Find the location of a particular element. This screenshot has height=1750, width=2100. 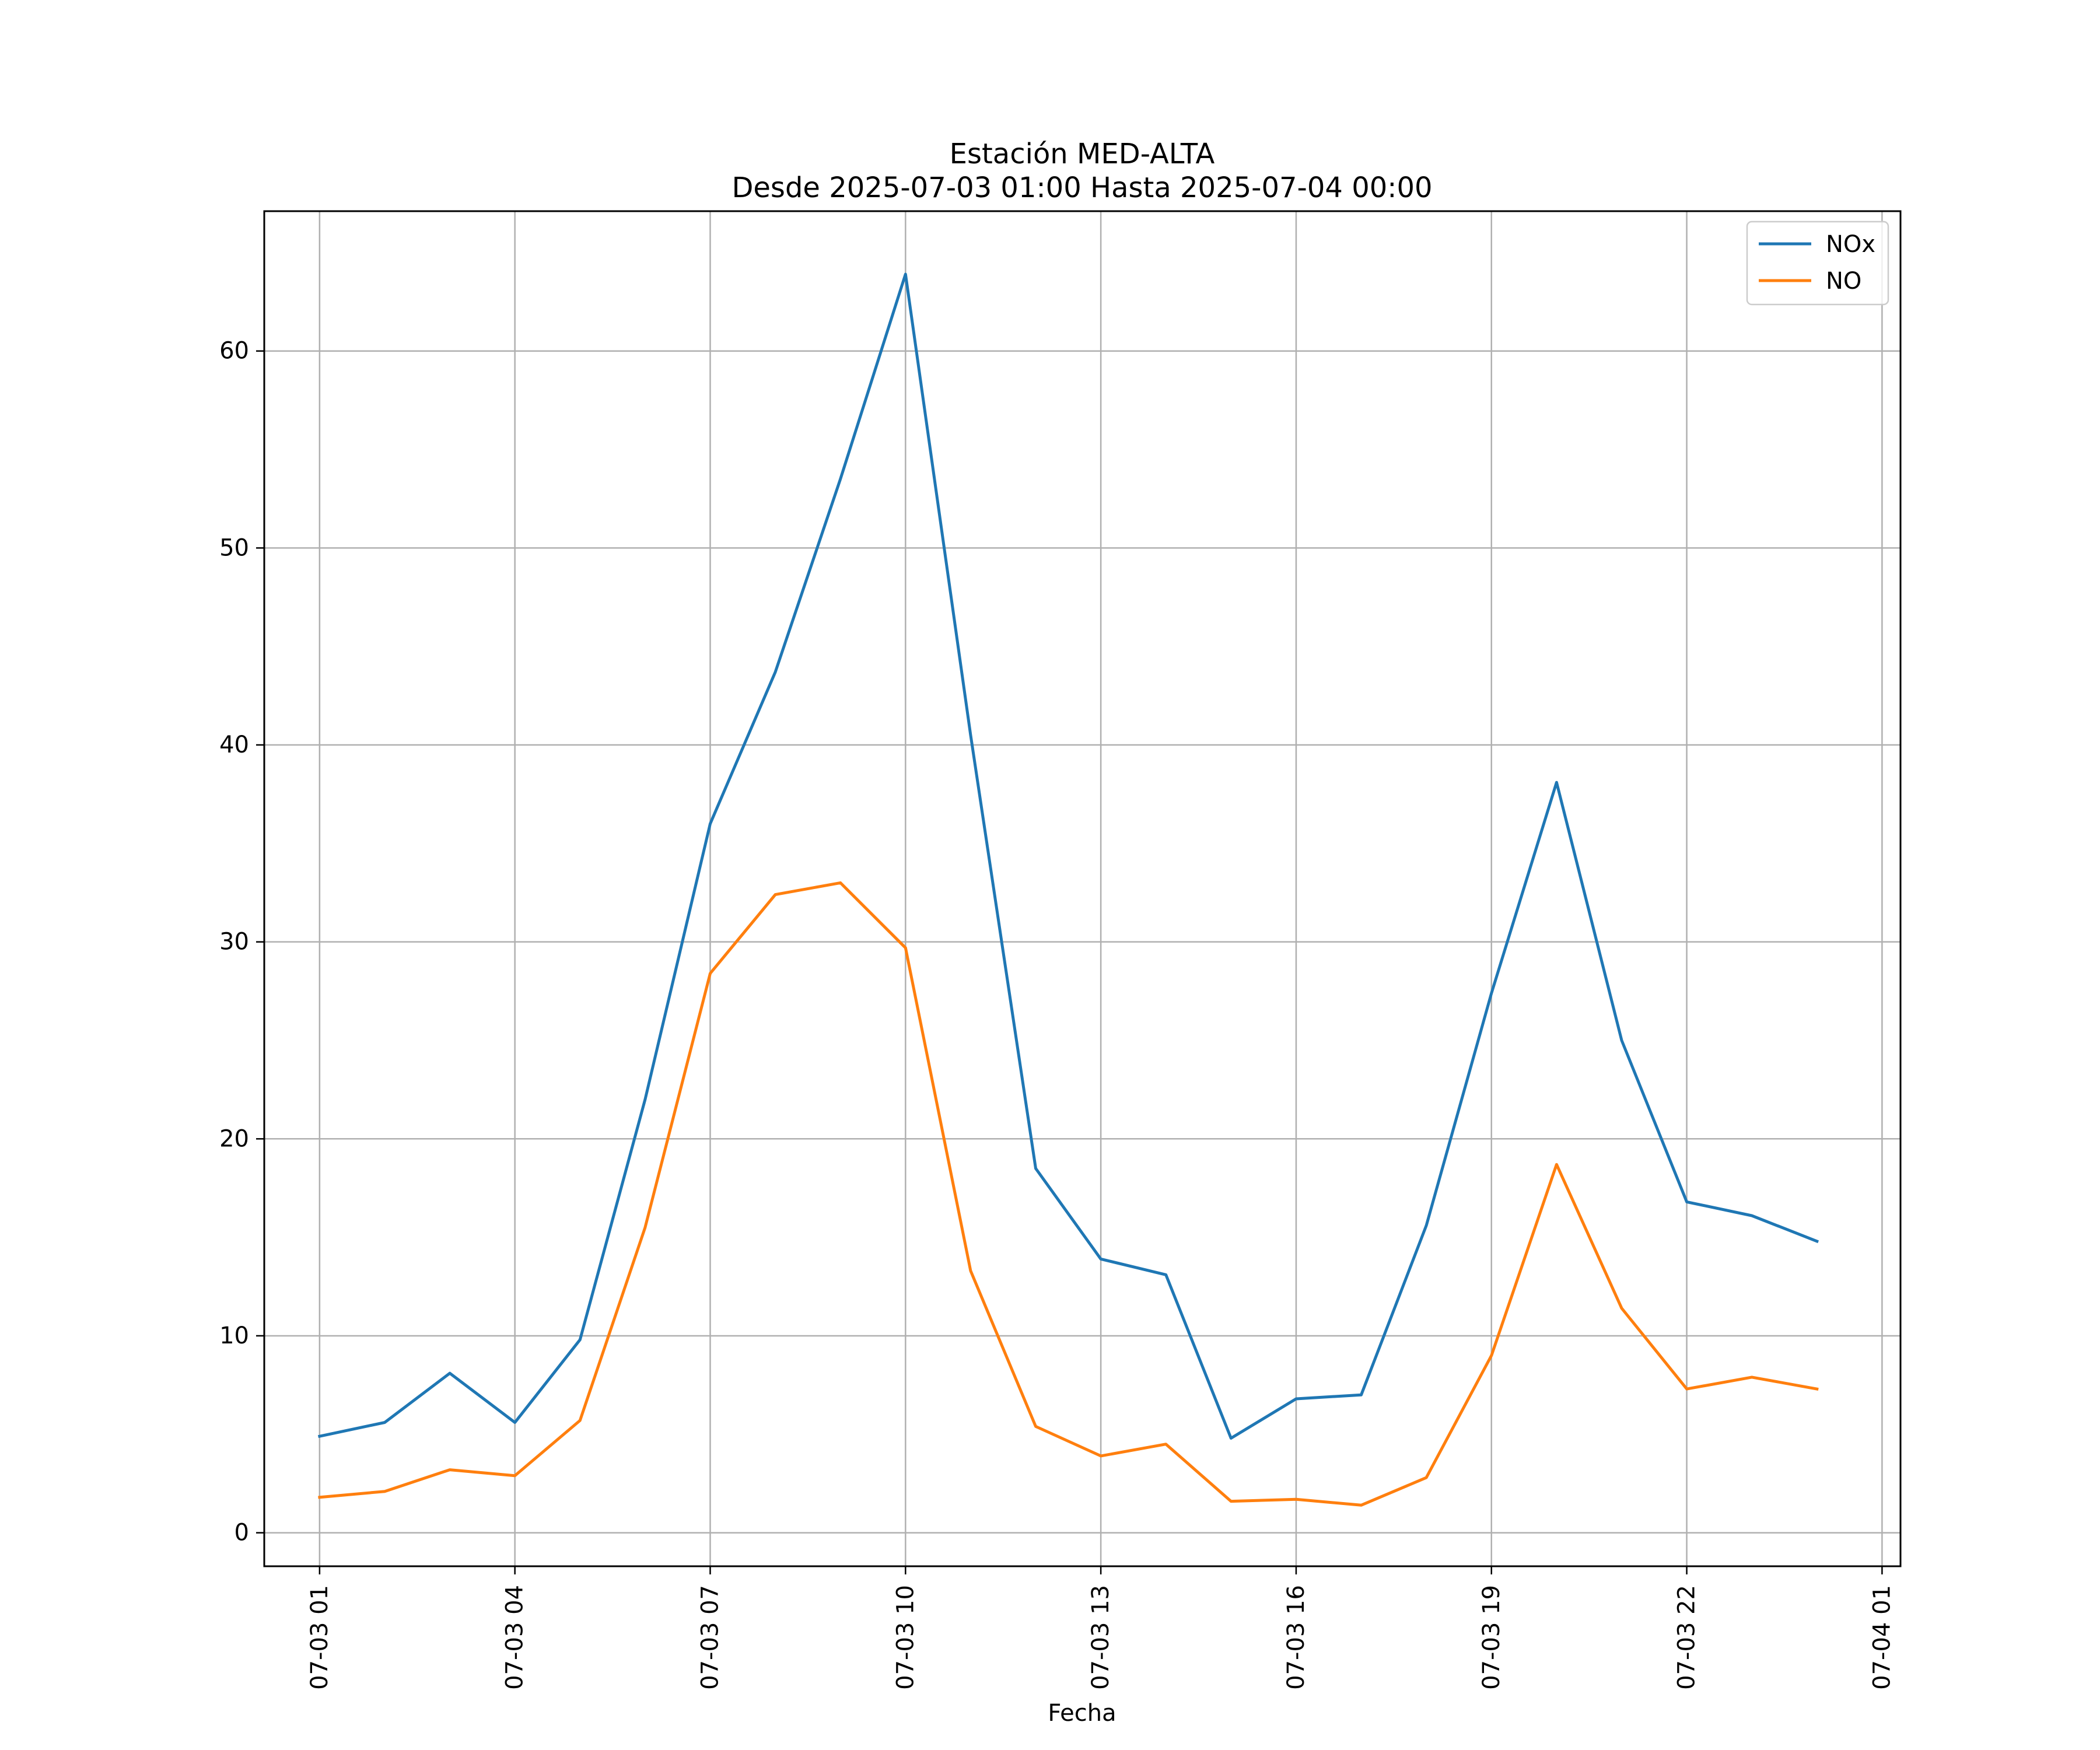

y-tick-label: 30 is located at coordinates (234, 942).